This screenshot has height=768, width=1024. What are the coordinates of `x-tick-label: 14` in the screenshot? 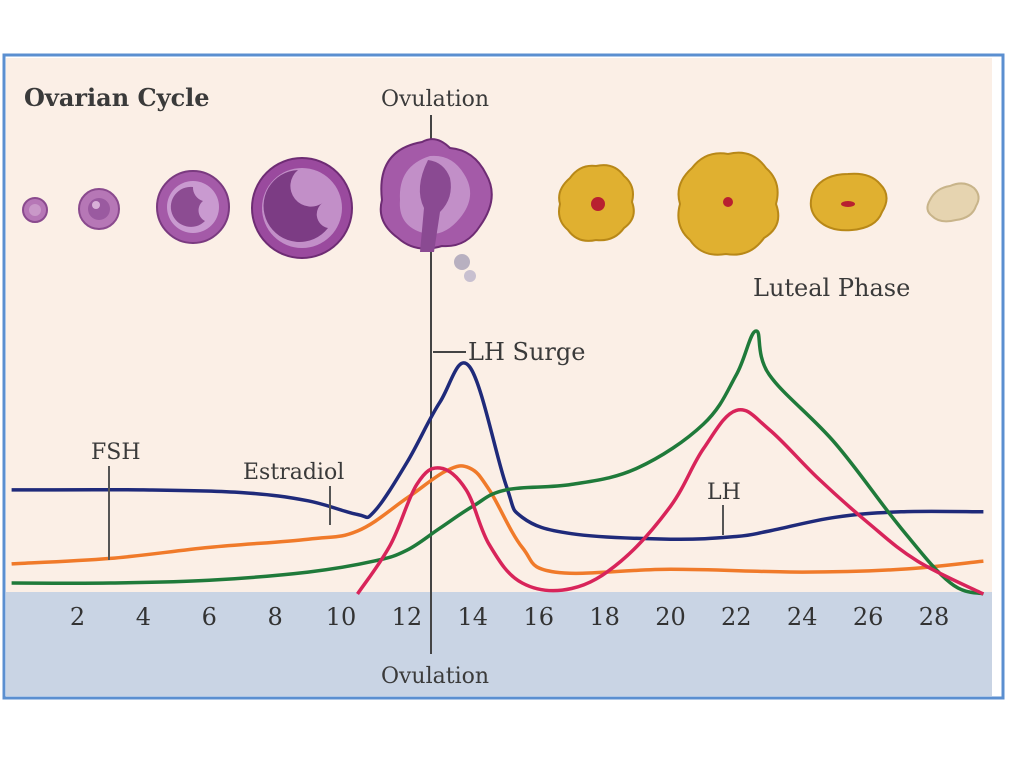 It's located at (473, 617).